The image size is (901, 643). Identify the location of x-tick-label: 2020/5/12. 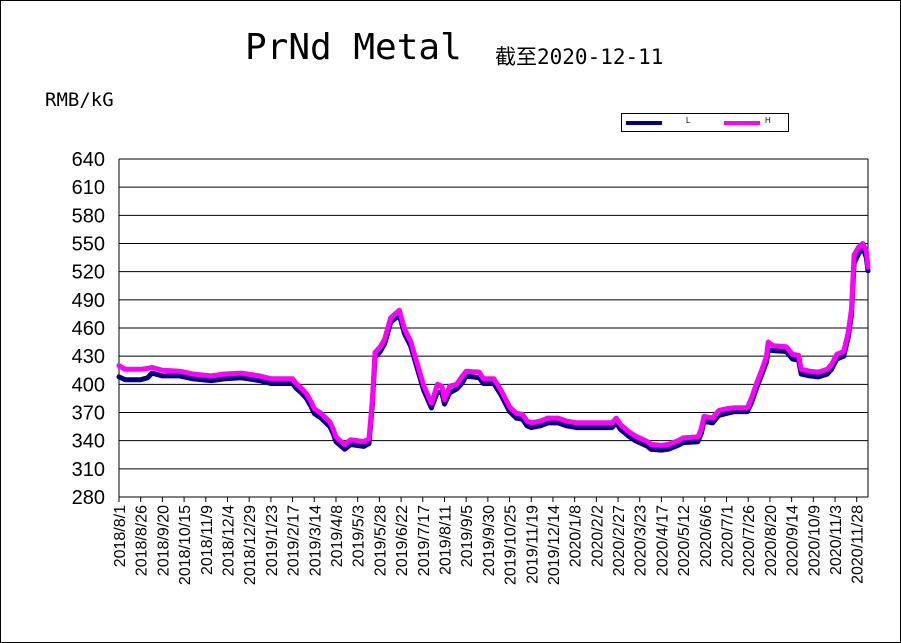
(684, 540).